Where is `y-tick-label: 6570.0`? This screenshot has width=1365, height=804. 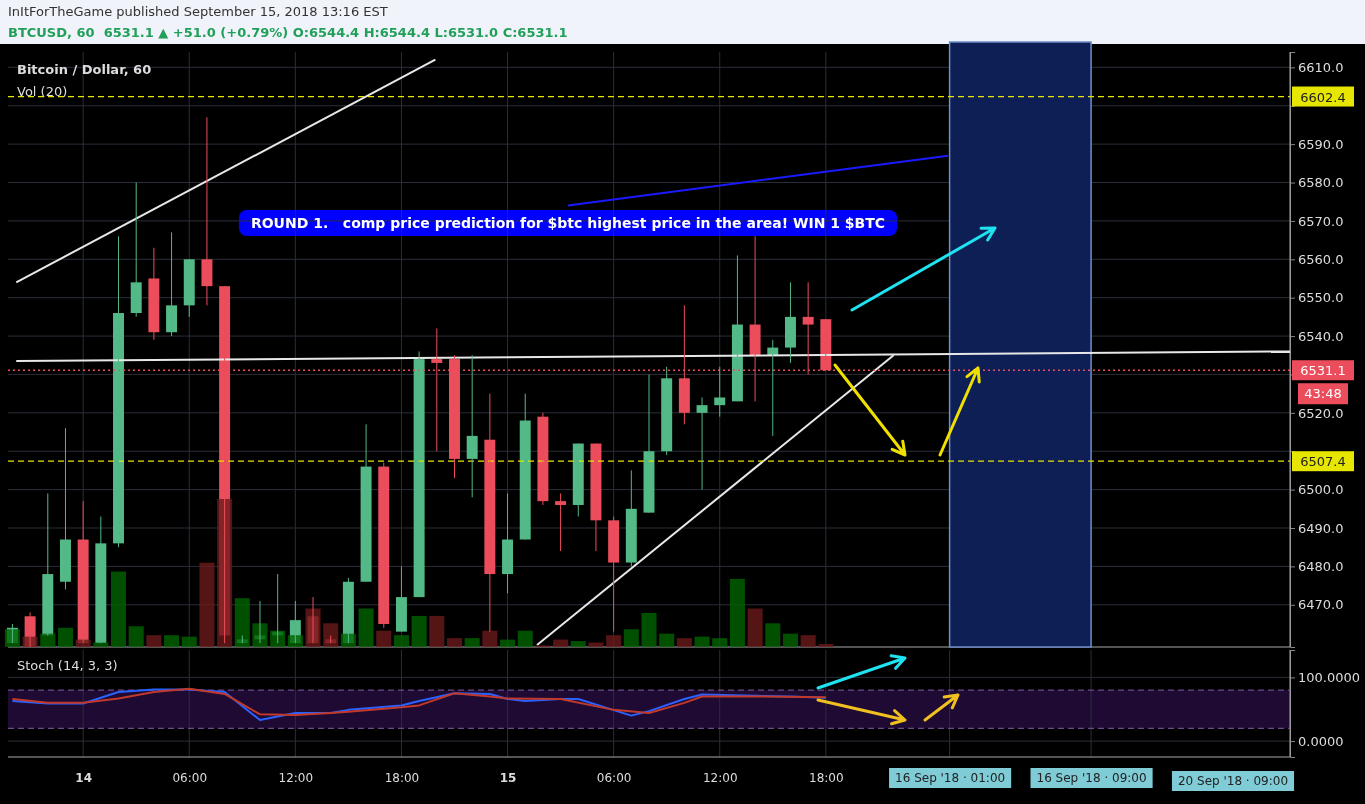
y-tick-label: 6570.0 is located at coordinates (1321, 221).